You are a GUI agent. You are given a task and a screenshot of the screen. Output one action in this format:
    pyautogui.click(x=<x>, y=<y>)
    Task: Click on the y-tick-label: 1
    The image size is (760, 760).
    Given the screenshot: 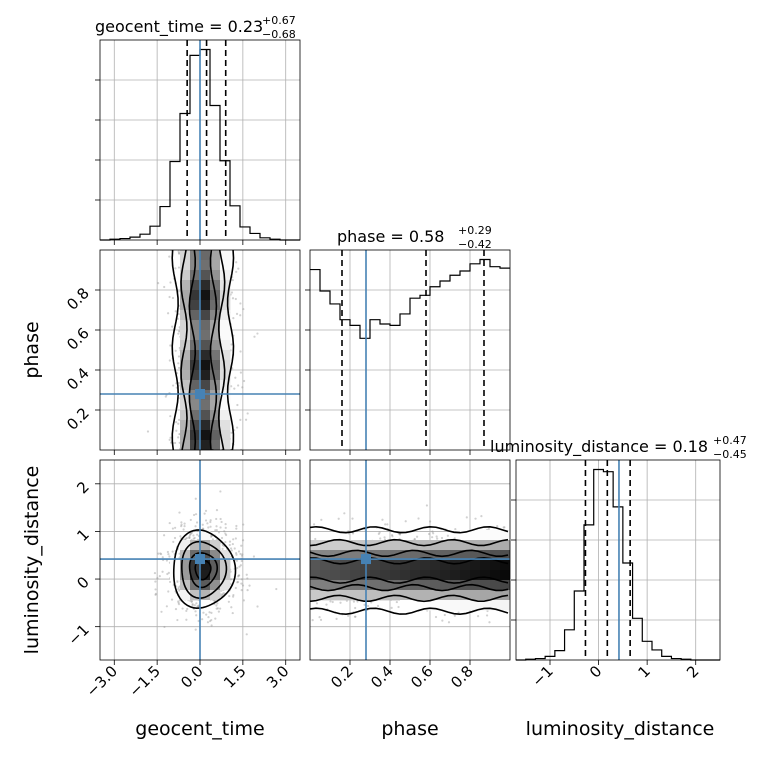 What is the action you would take?
    pyautogui.click(x=82, y=535)
    